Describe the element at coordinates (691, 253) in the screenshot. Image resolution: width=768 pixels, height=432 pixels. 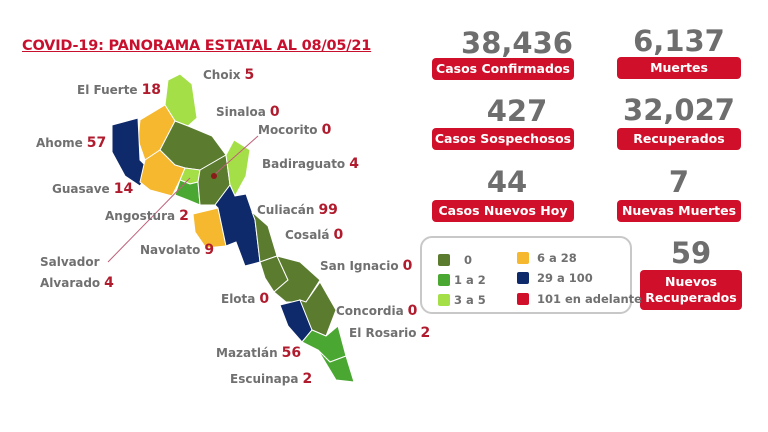
I see `stat-nuevos-recuperados-value: 59` at that location.